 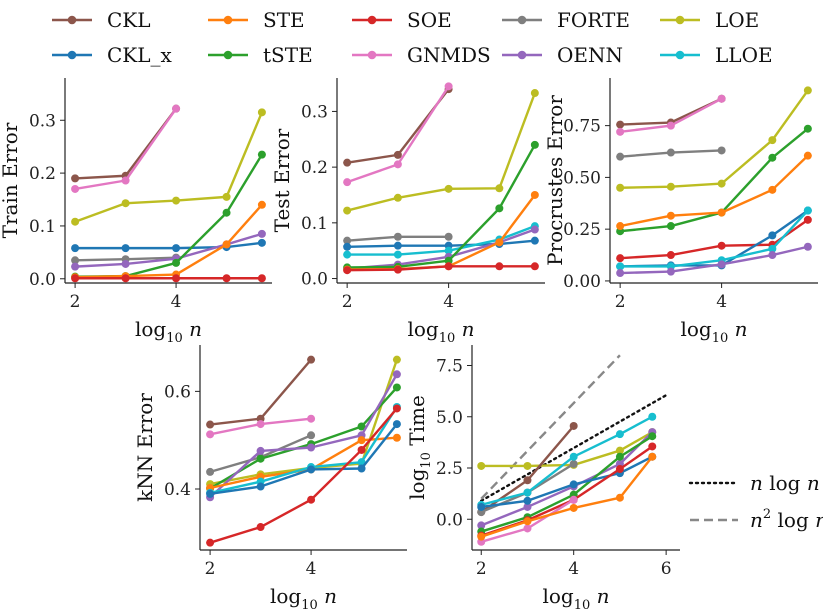 What do you see at coordinates (303, 463) in the screenshot?
I see `series-ste` at bounding box center [303, 463].